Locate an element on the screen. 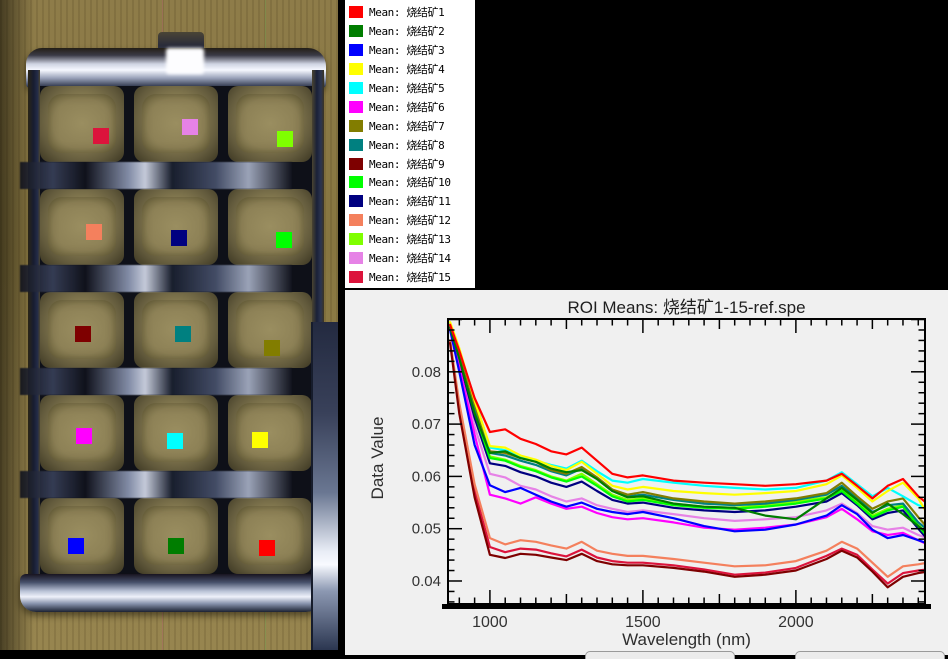 The width and height of the screenshot is (948, 659). legend-label: Mean: 烧结矿15 is located at coordinates (410, 277).